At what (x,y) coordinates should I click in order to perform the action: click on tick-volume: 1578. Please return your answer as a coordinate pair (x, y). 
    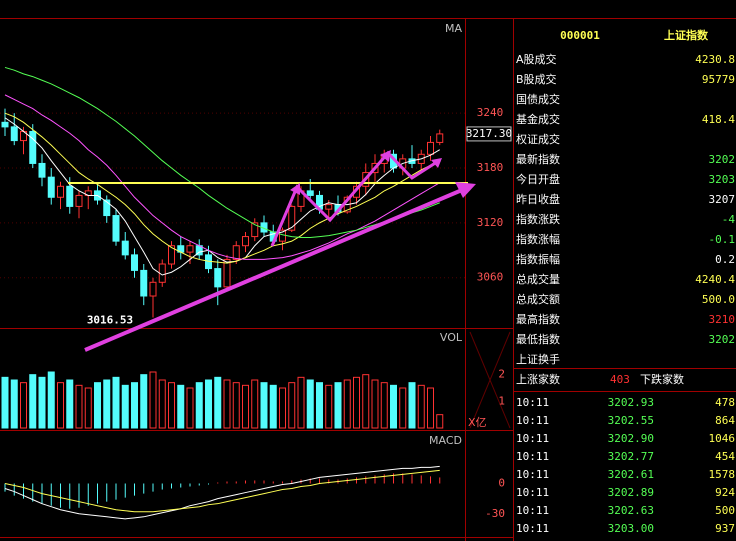
    Looking at the image, I should click on (722, 474).